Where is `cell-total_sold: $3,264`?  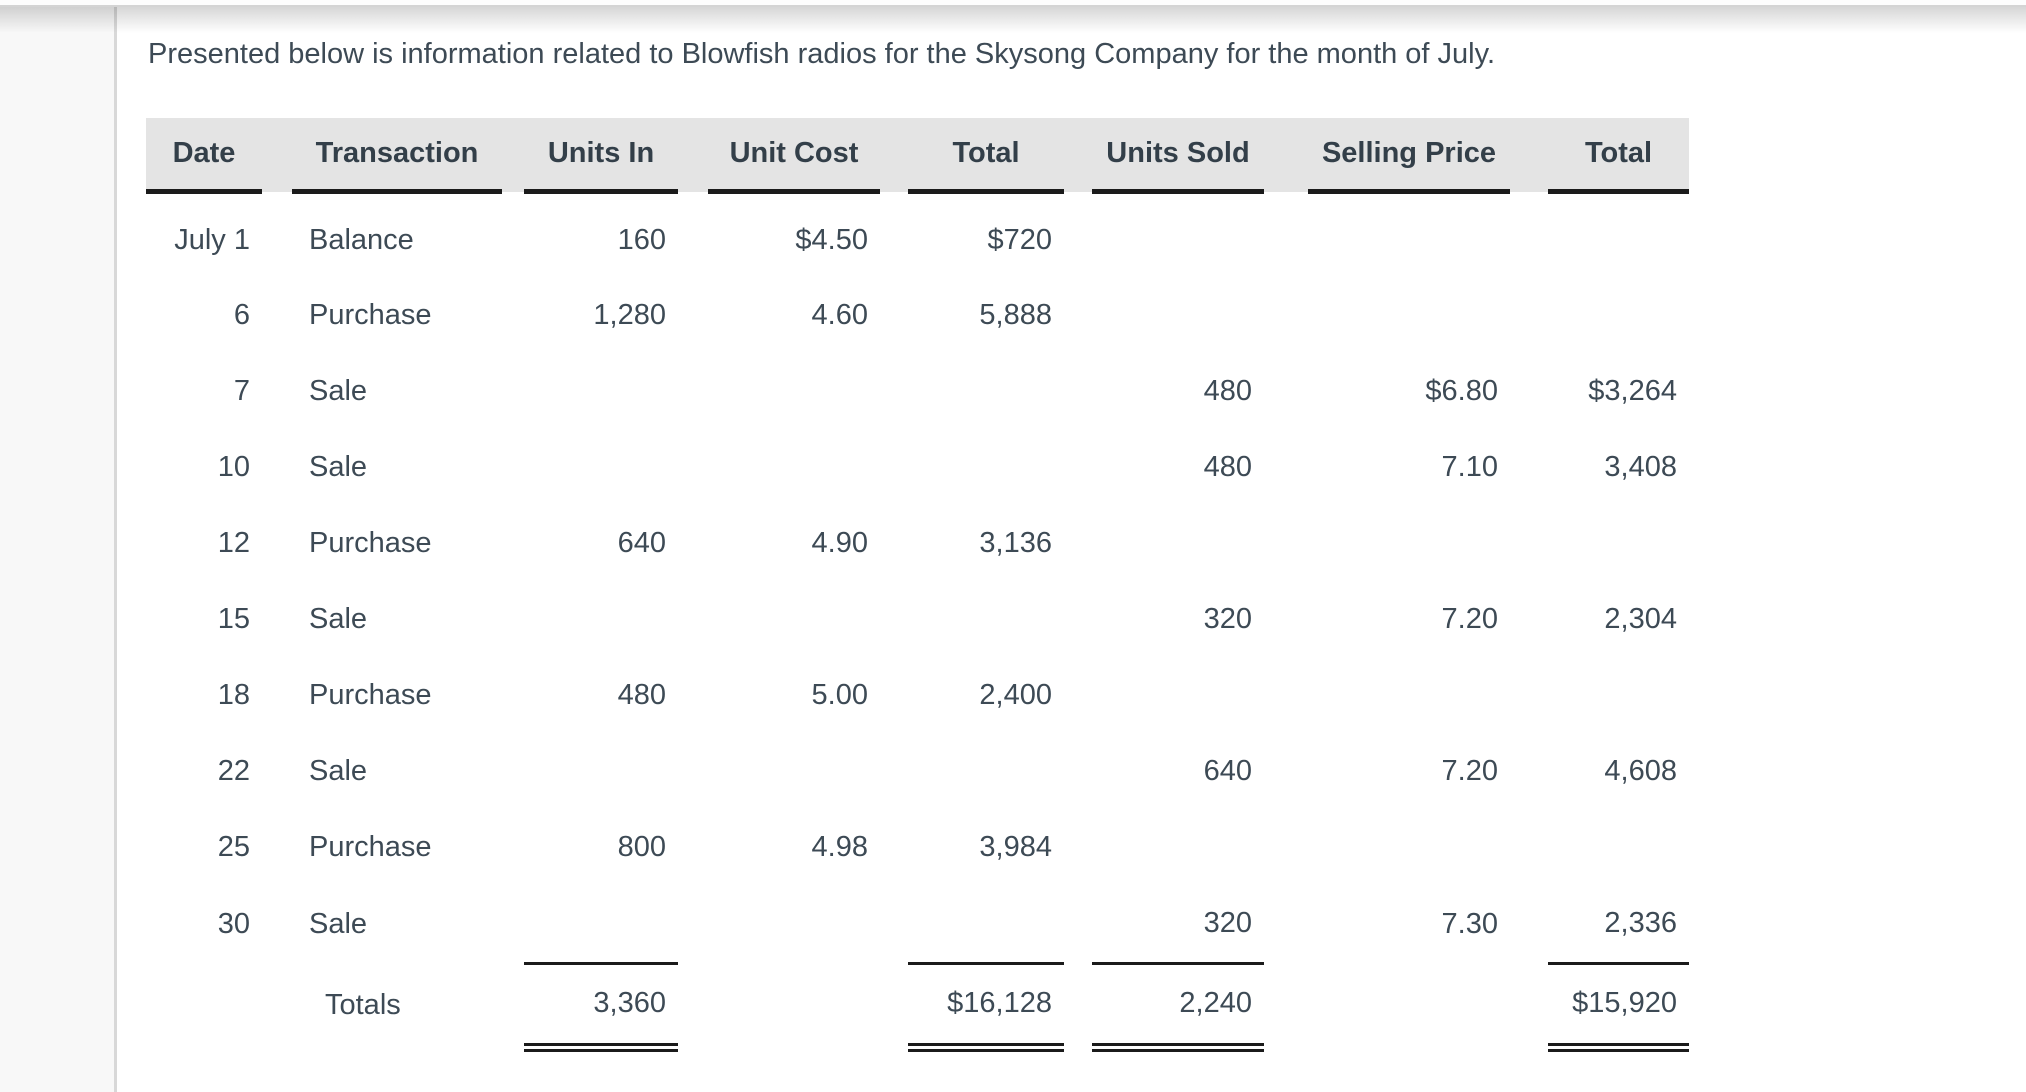
cell-total_sold: $3,264 is located at coordinates (1632, 391).